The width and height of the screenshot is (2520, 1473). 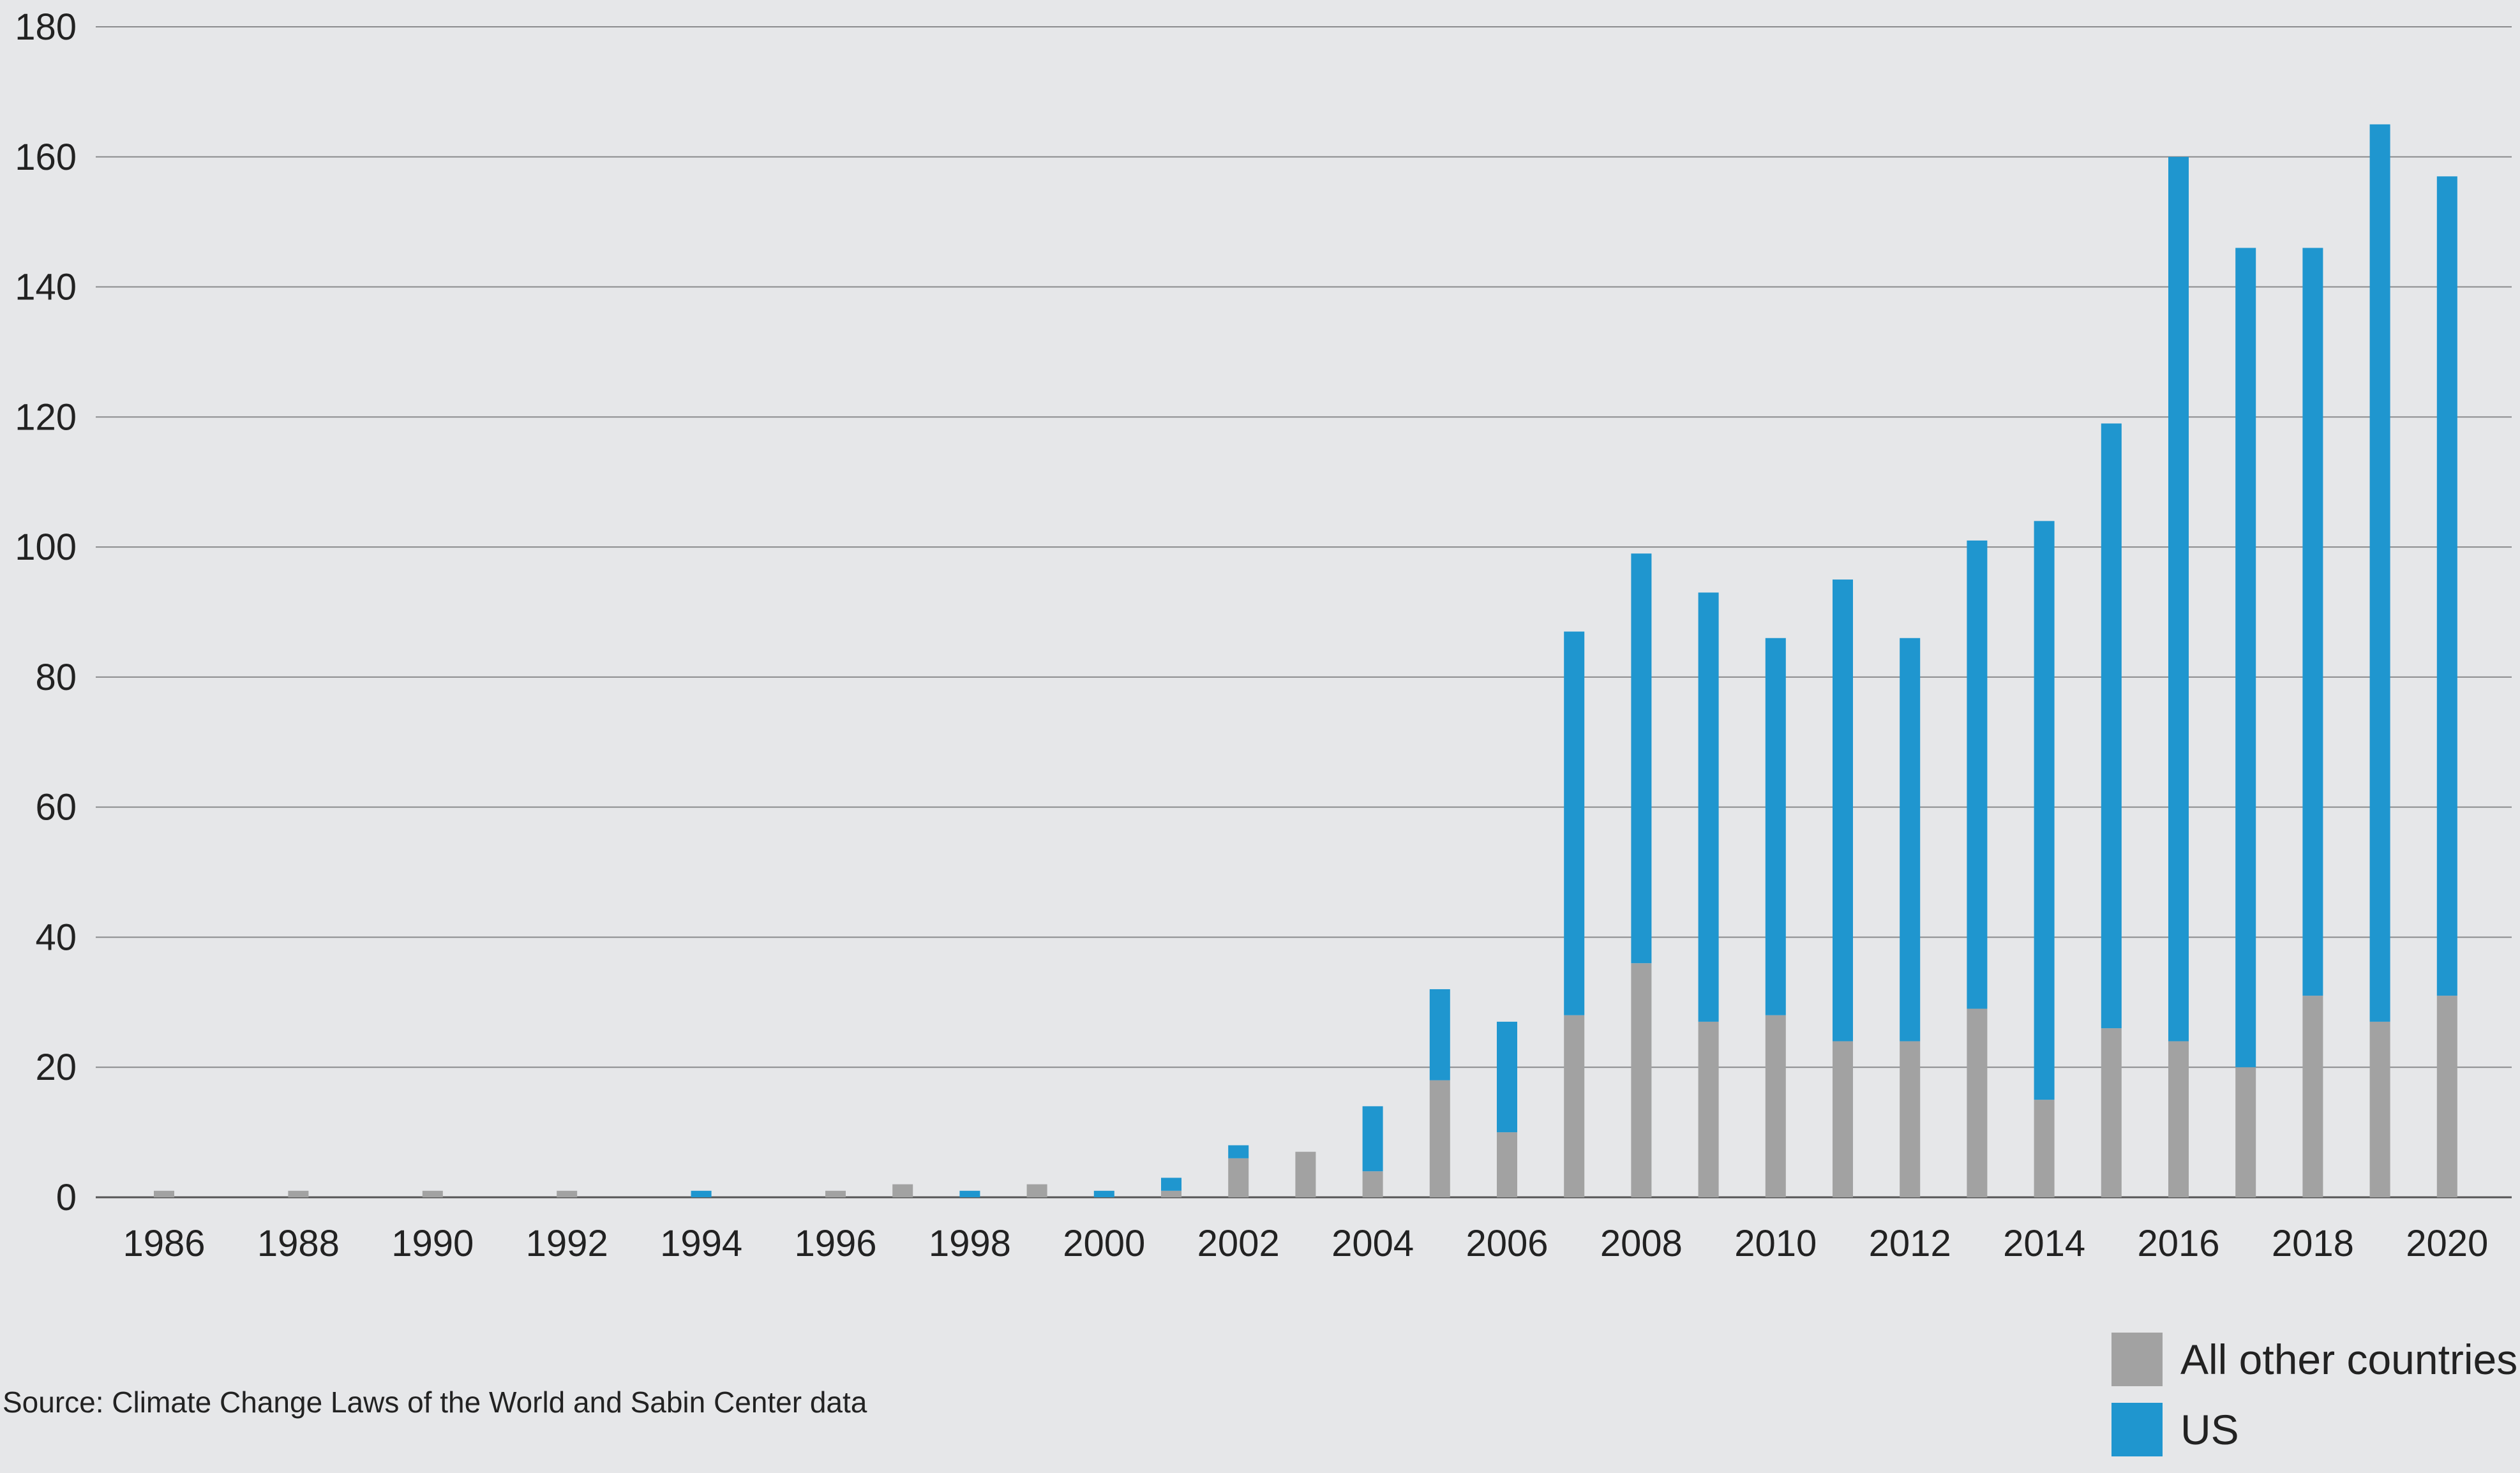 What do you see at coordinates (2111, 726) in the screenshot?
I see `bar-us-2015` at bounding box center [2111, 726].